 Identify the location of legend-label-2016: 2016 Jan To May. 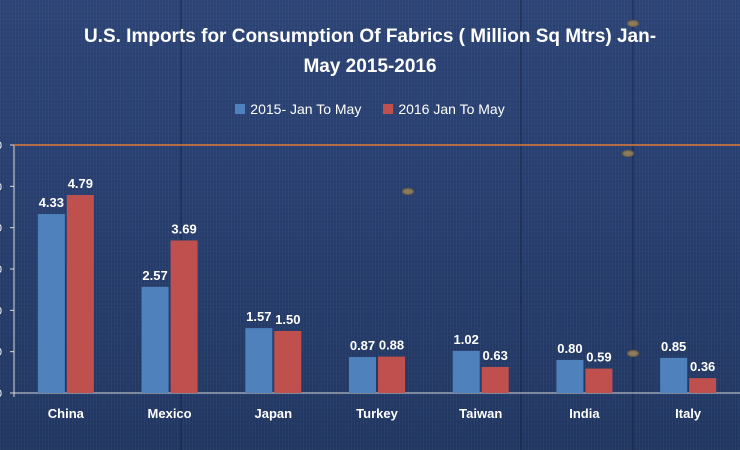
(451, 109).